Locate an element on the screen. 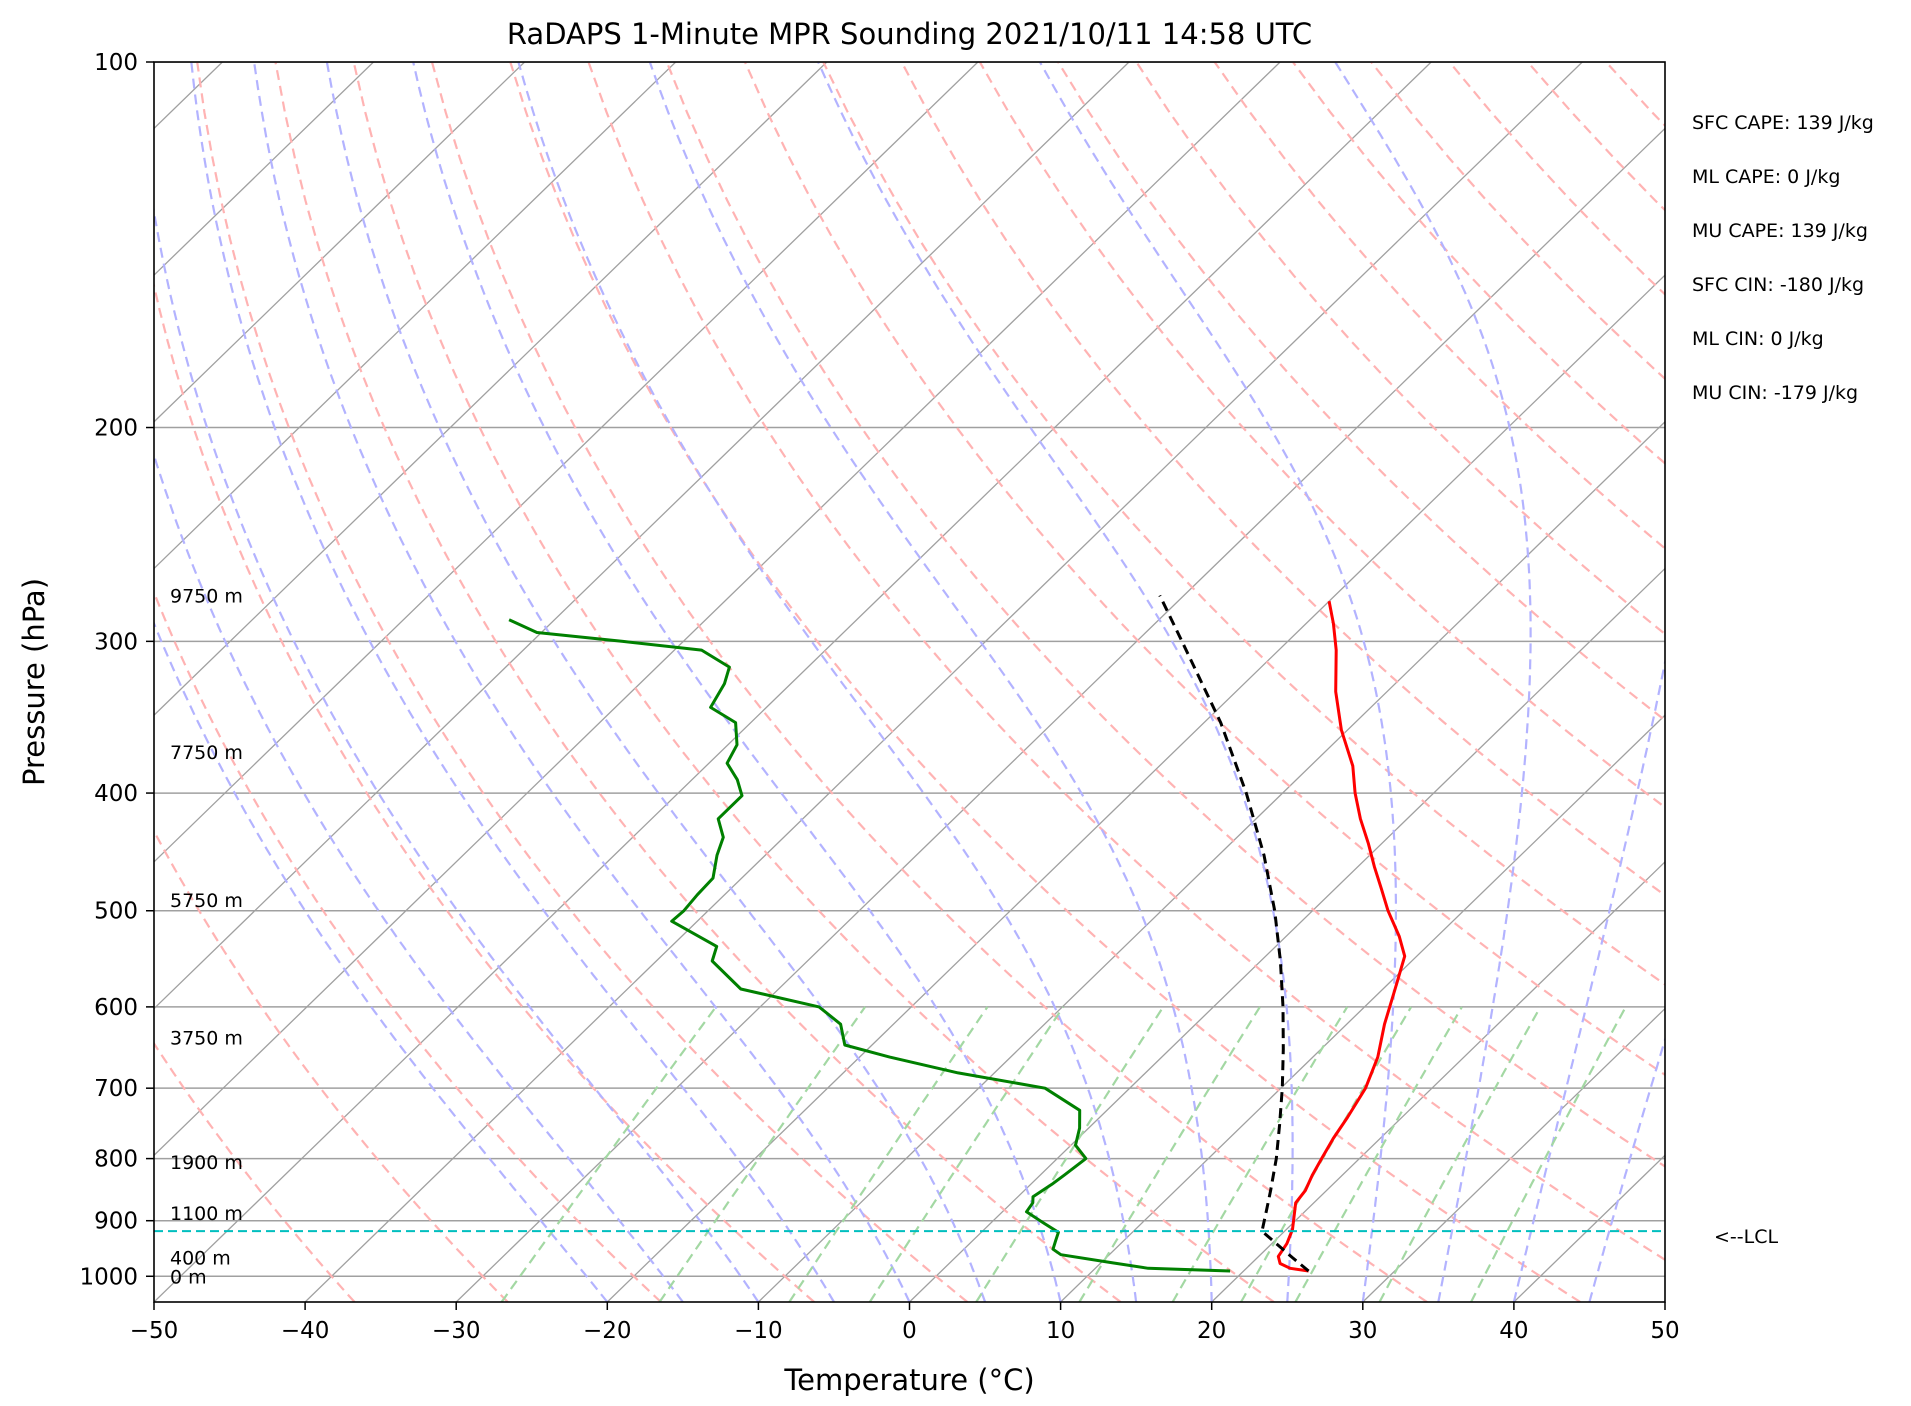 Image resolution: width=1911 pixels, height=1406 pixels. height-label: 400 m is located at coordinates (200, 1258).